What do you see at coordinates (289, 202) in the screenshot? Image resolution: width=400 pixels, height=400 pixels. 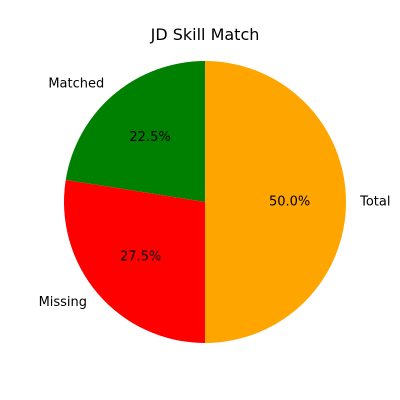 I see `slice-percent-total: 50.0%` at bounding box center [289, 202].